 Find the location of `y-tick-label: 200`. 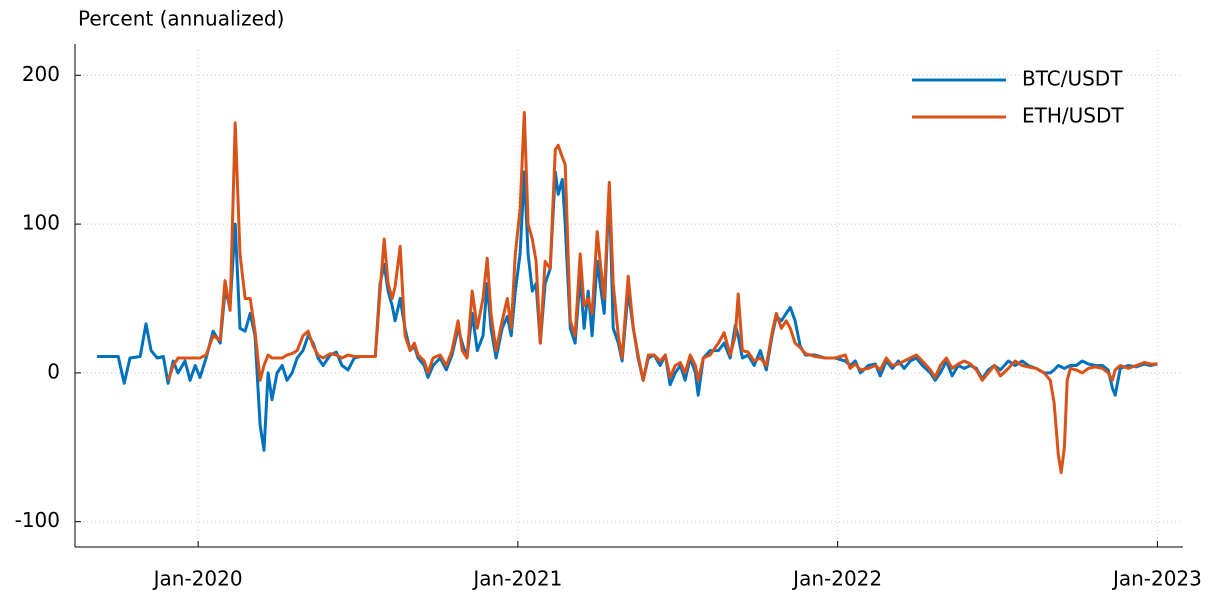

y-tick-label: 200 is located at coordinates (41, 74).